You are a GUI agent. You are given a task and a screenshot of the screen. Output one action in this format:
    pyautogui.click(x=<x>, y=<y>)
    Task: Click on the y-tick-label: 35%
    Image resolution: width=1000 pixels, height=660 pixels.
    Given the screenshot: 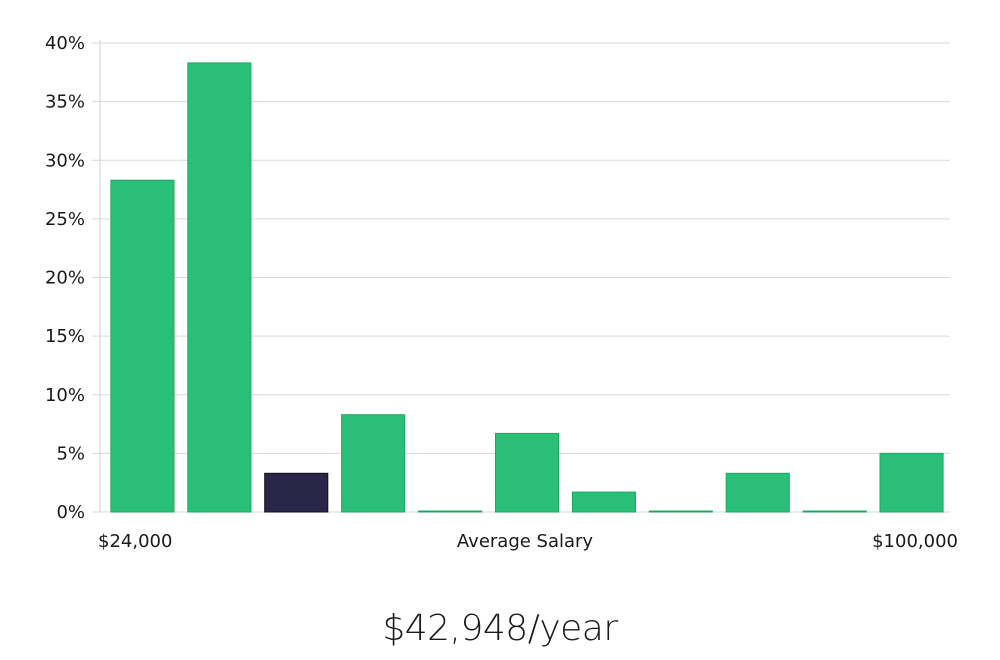 What is the action you would take?
    pyautogui.click(x=65, y=102)
    